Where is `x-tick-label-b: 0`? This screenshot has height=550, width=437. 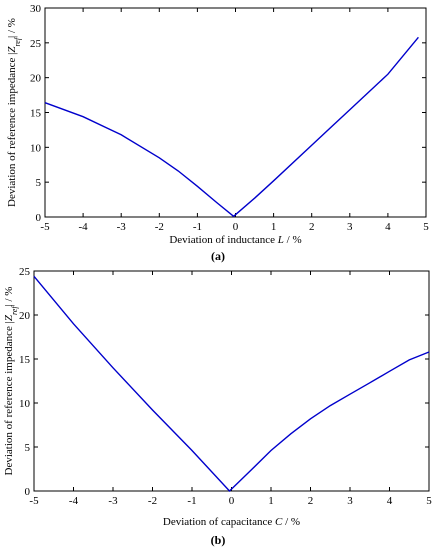 x-tick-label-b: 0 is located at coordinates (232, 501).